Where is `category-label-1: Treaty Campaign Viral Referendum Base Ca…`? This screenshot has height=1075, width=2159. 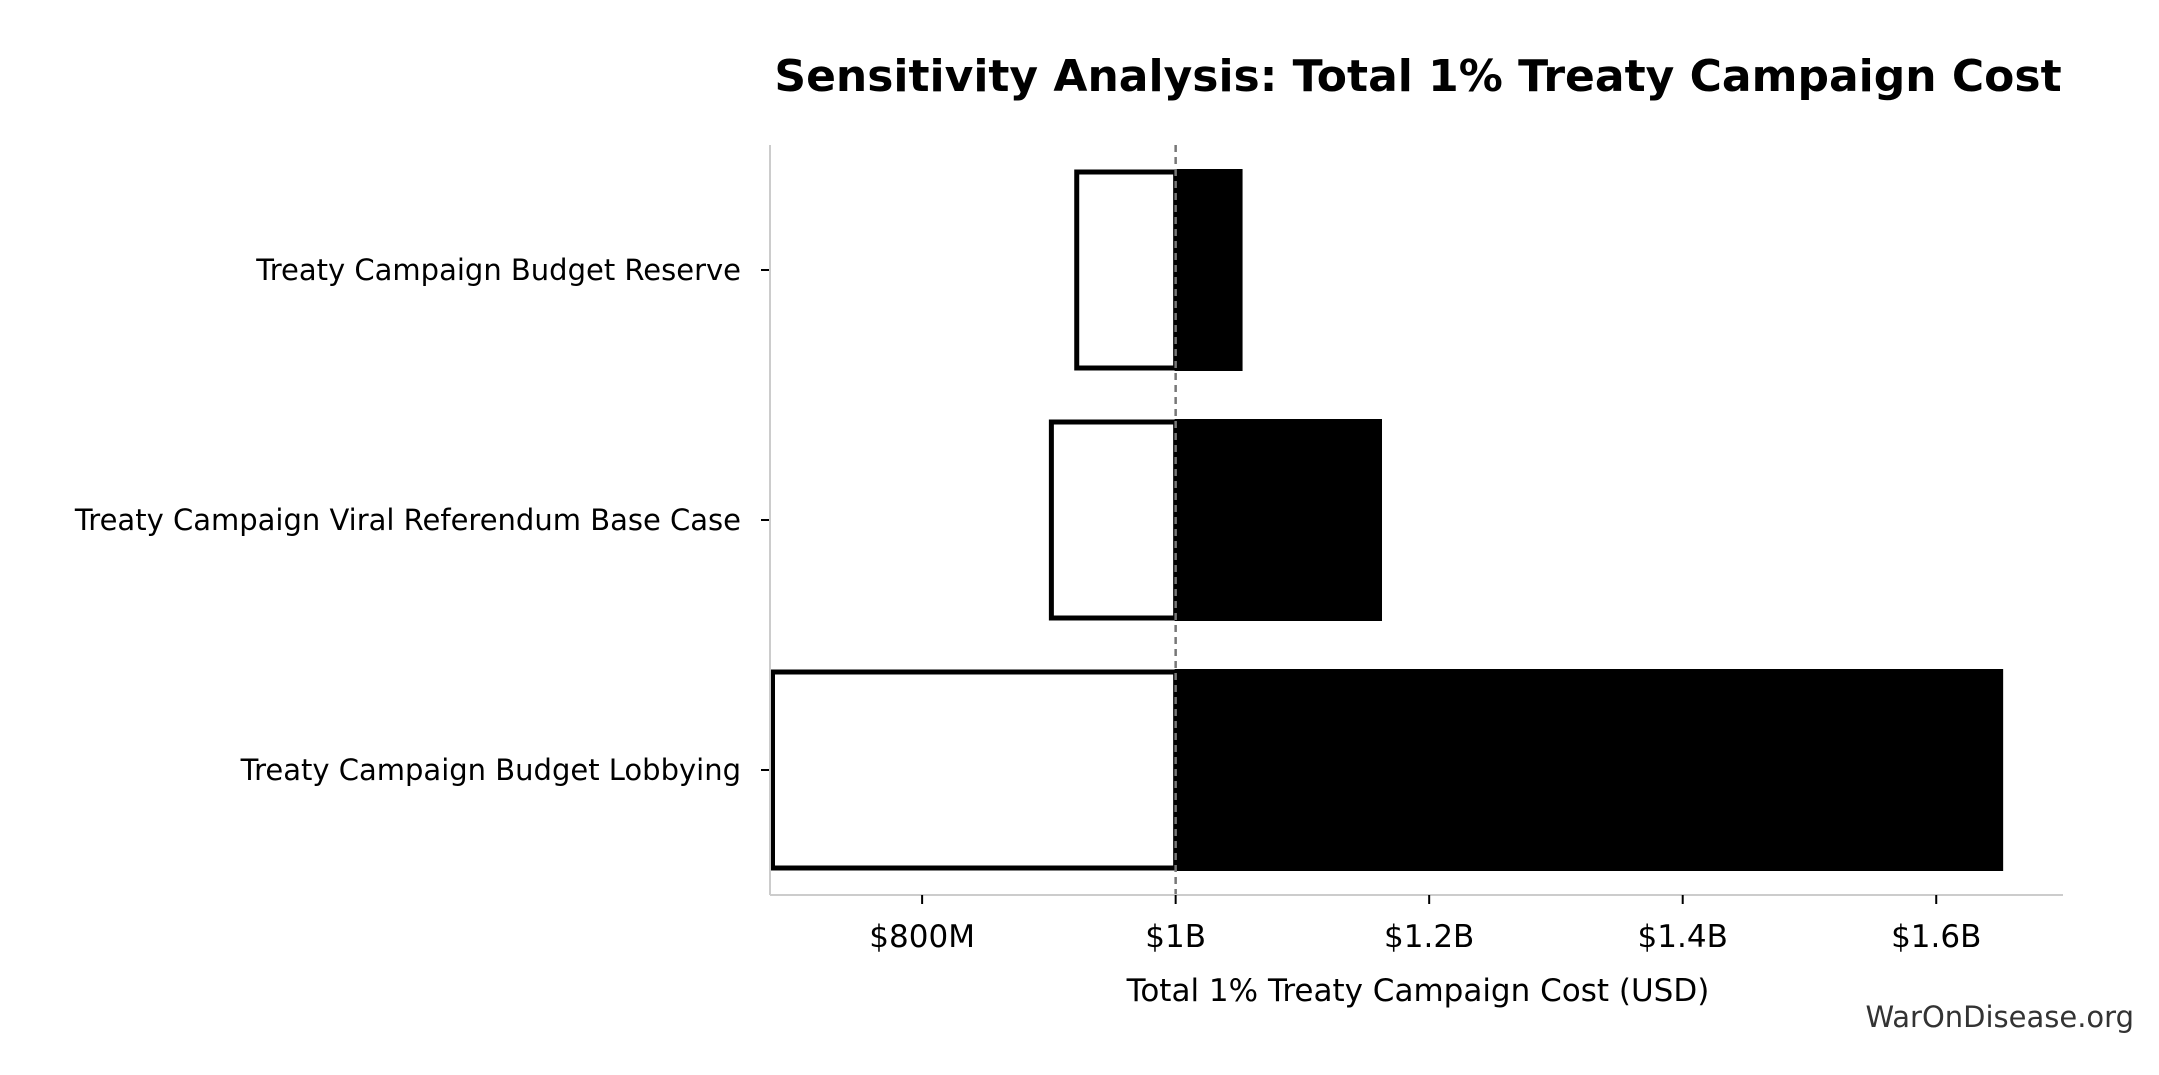 category-label-1: Treaty Campaign Viral Referendum Base Ca… is located at coordinates (407, 520).